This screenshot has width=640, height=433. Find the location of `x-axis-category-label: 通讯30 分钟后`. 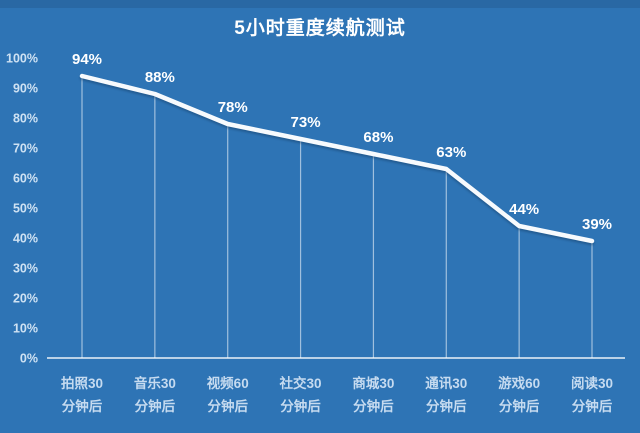

x-axis-category-label: 通讯30 分钟后 is located at coordinates (446, 395).